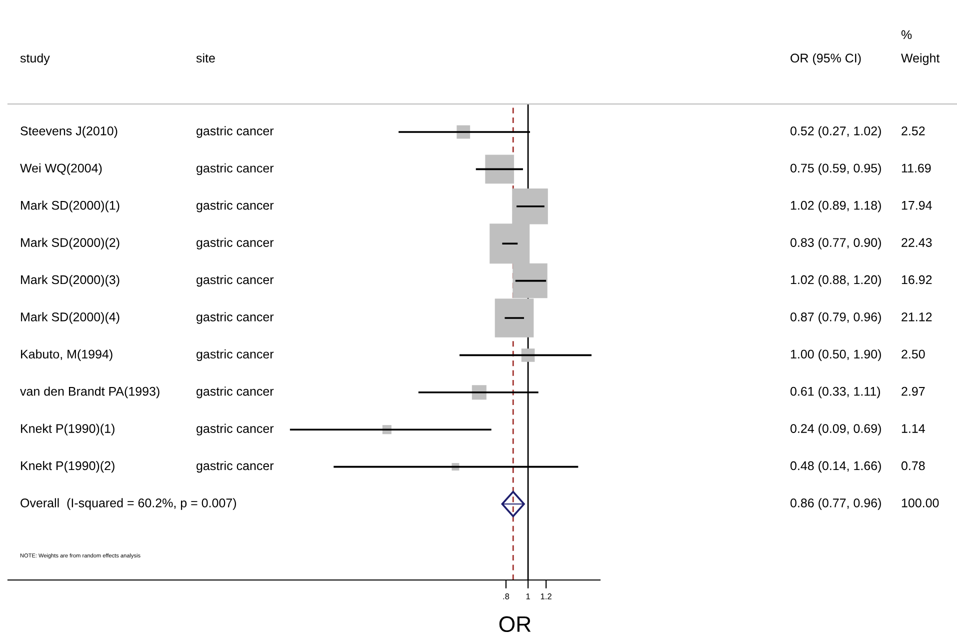 Image resolution: width=957 pixels, height=636 pixels. I want to click on y-tick-label: Mark SD(2000)(2), so click(70, 244).